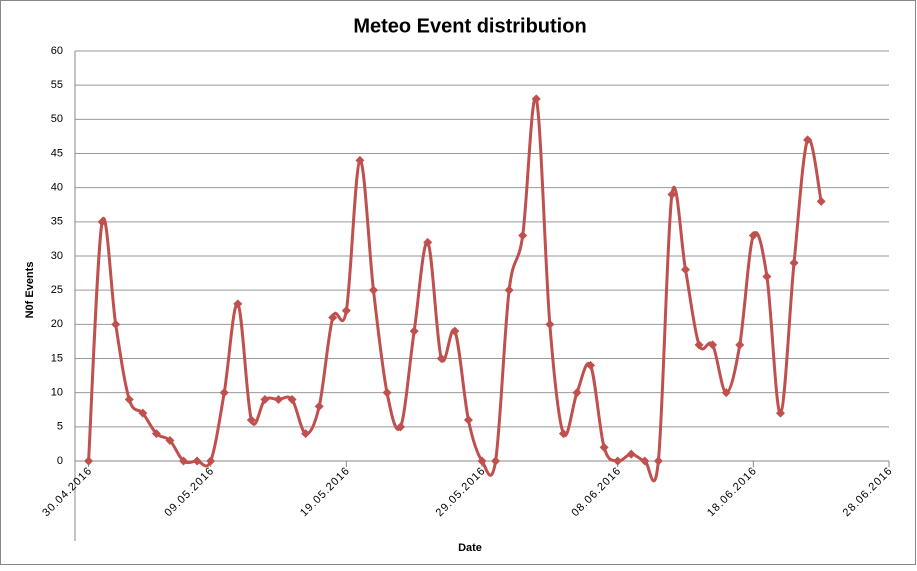 This screenshot has height=571, width=917. I want to click on y-tick-label: 45, so click(57, 153).